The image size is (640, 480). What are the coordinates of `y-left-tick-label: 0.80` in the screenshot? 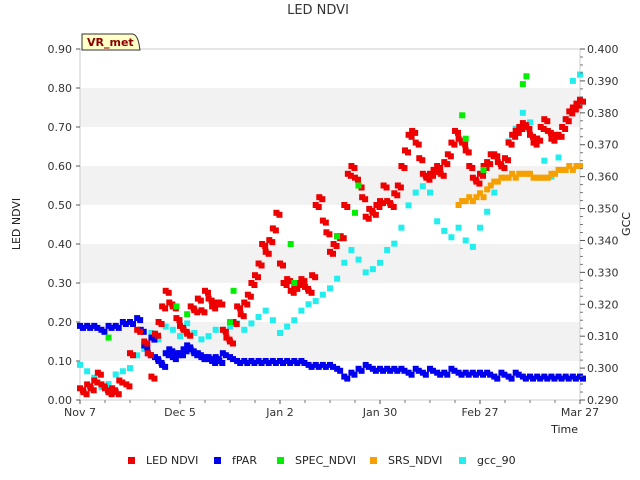 It's located at (60, 88).